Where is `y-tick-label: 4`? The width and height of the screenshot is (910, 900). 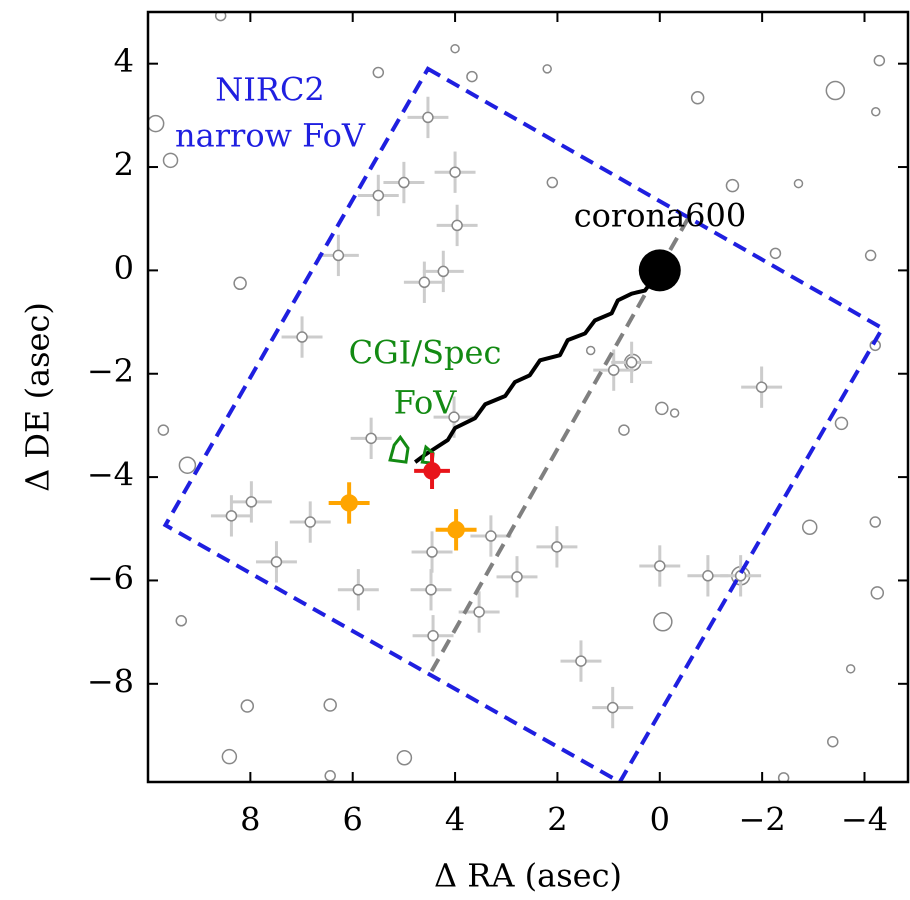 y-tick-label: 4 is located at coordinates (124, 61).